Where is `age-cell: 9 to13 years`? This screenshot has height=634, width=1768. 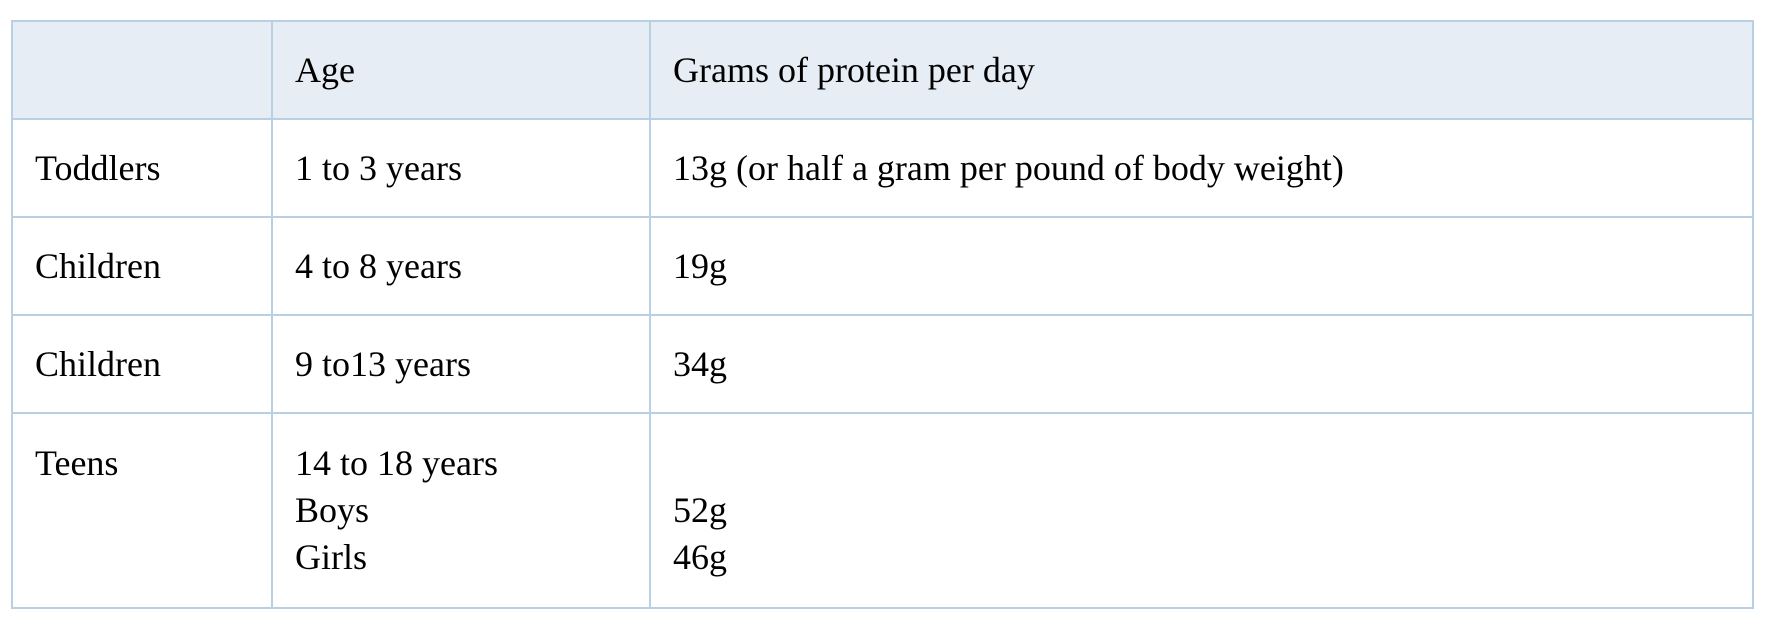 age-cell: 9 to13 years is located at coordinates (461, 364).